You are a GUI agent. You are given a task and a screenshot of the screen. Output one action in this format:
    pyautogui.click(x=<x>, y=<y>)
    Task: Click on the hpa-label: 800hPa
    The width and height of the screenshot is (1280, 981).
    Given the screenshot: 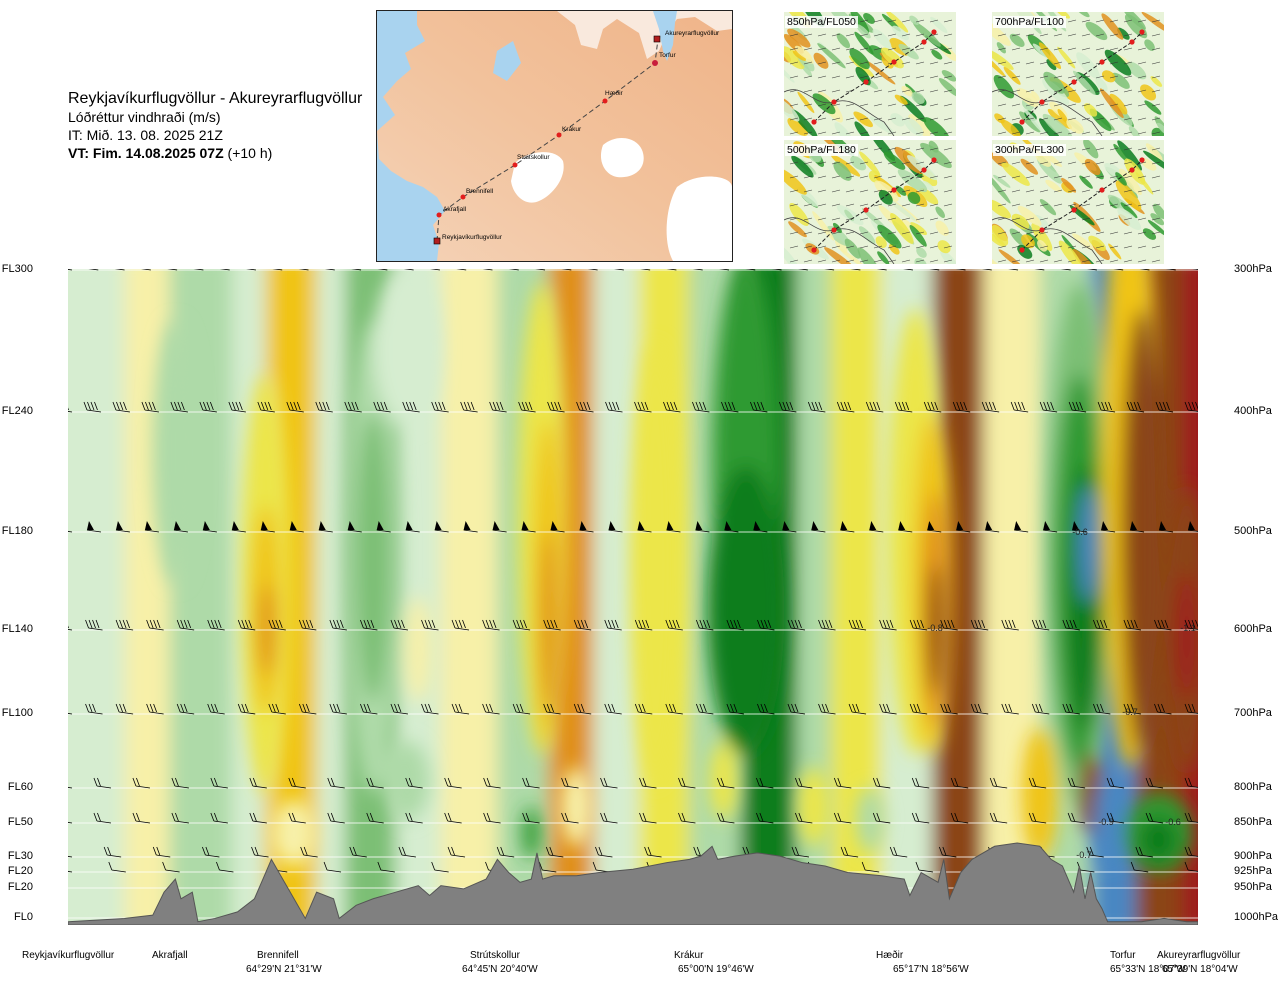 What is the action you would take?
    pyautogui.click(x=1253, y=787)
    